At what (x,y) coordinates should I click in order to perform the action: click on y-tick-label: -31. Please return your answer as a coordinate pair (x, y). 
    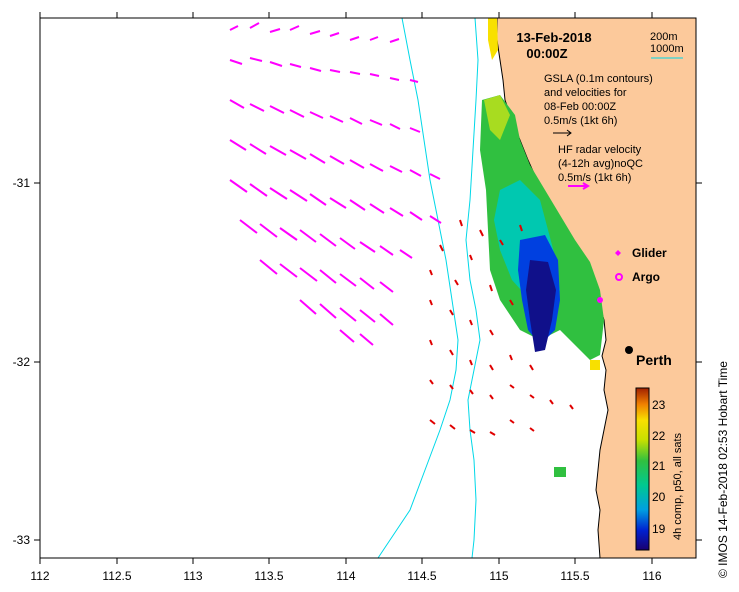
    Looking at the image, I should click on (22, 183).